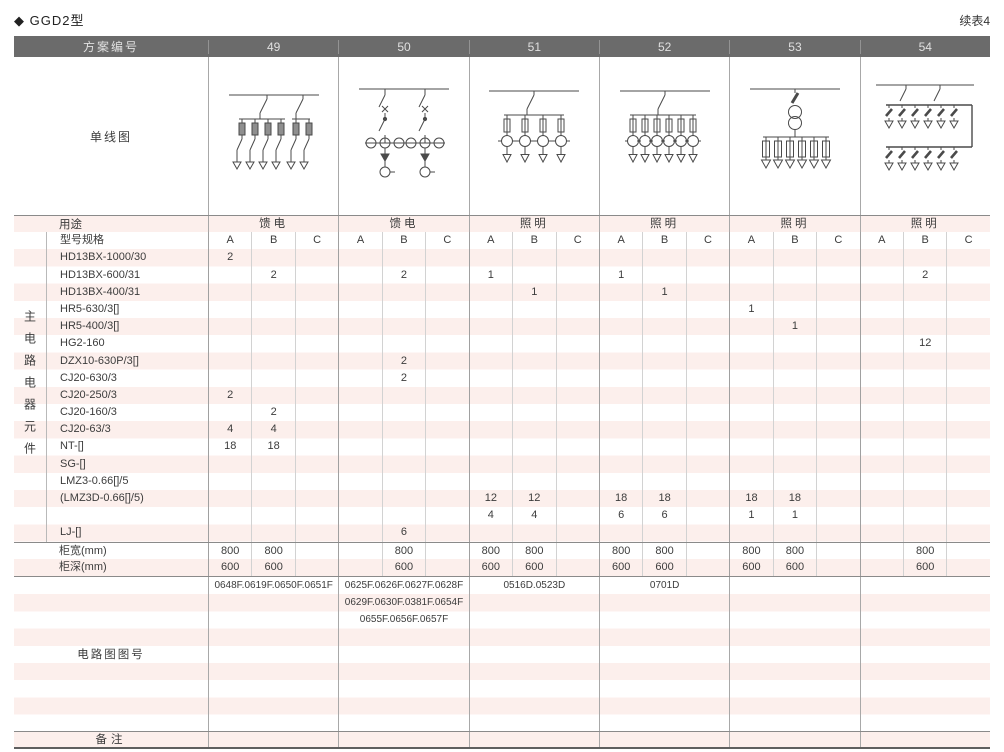 The image size is (1004, 752). What do you see at coordinates (273, 739) in the screenshot?
I see `remark-cell` at bounding box center [273, 739].